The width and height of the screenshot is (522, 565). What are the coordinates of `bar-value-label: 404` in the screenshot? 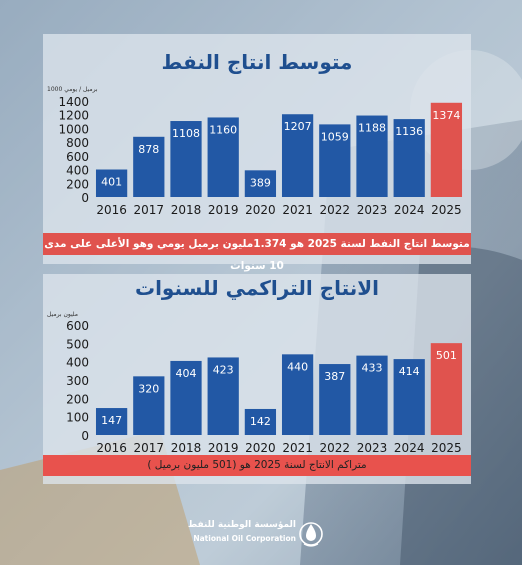 It's located at (186, 373).